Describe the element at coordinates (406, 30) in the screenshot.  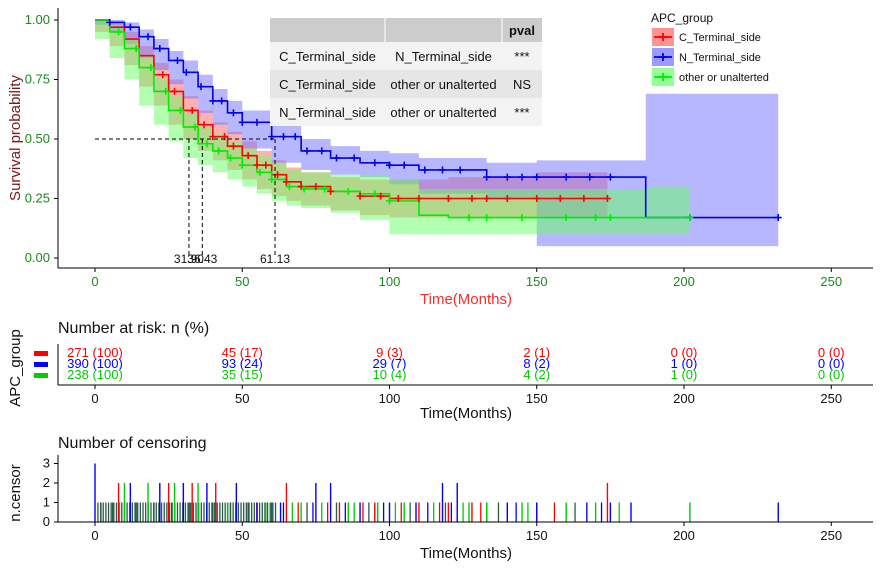
I see `pval-header-bg` at that location.